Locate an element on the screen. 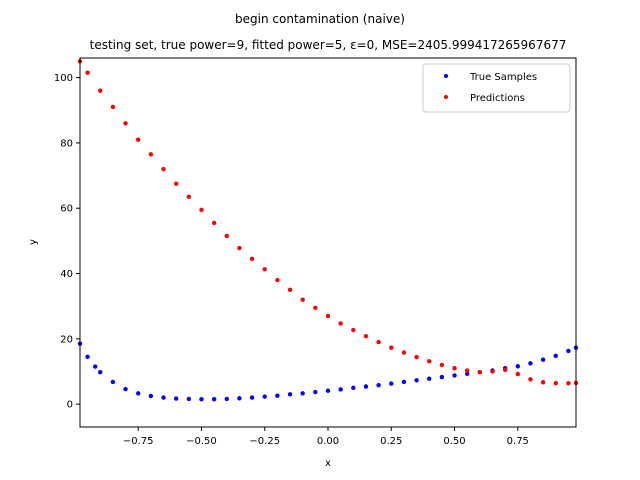 The image size is (640, 480). legend: True Samples Predictions is located at coordinates (496, 88).